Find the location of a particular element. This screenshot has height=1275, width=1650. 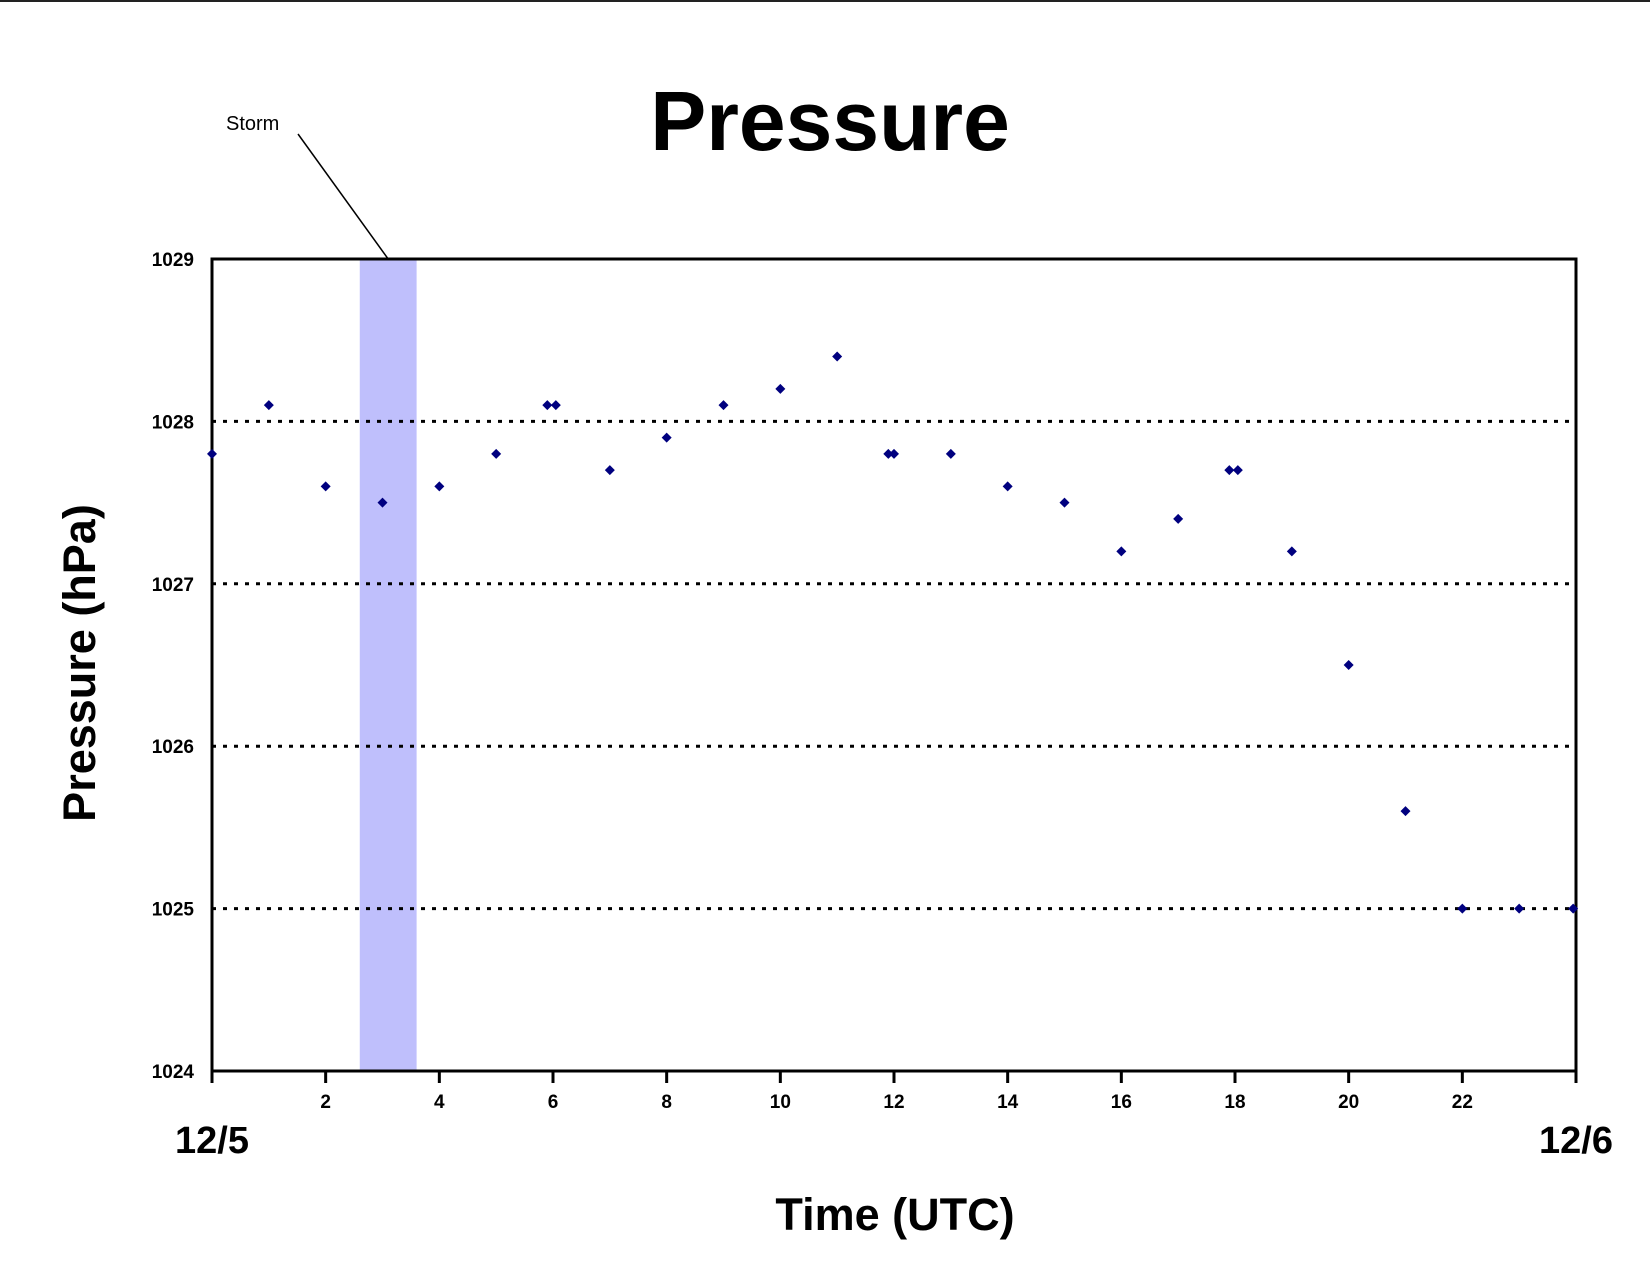

x-tick-label: 4 is located at coordinates (439, 1102).